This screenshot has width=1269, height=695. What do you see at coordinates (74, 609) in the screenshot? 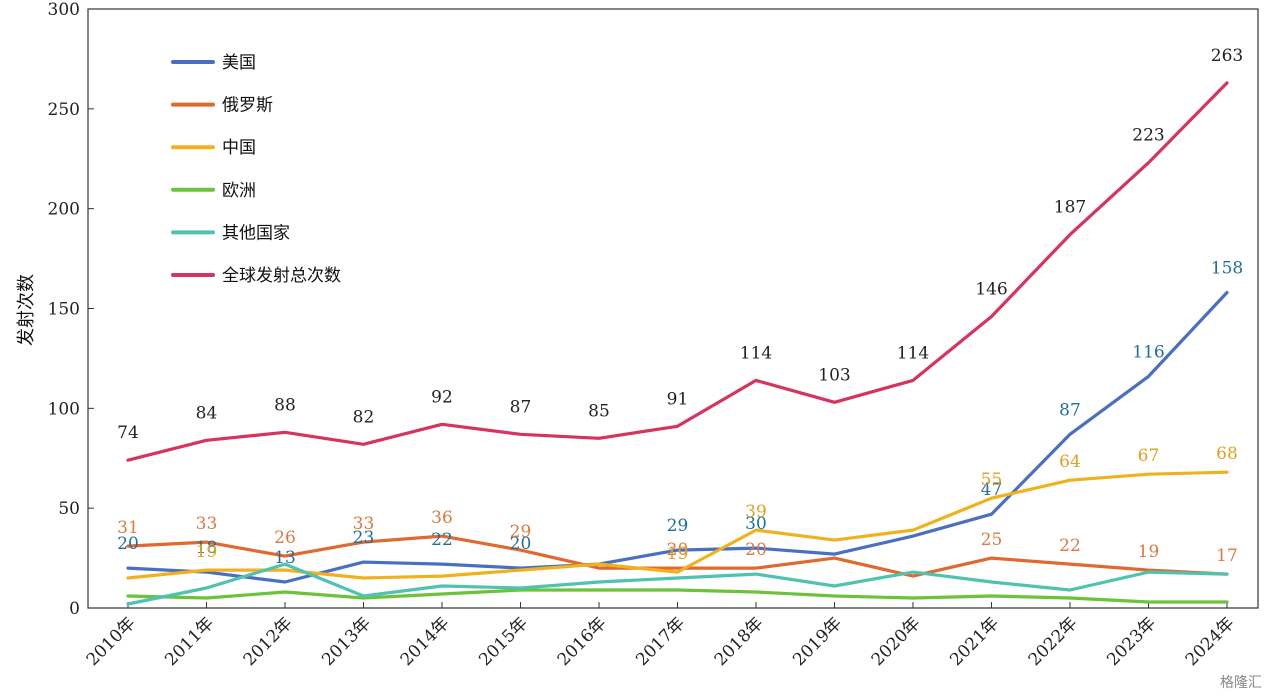
I see `y-tick-label: 0` at bounding box center [74, 609].